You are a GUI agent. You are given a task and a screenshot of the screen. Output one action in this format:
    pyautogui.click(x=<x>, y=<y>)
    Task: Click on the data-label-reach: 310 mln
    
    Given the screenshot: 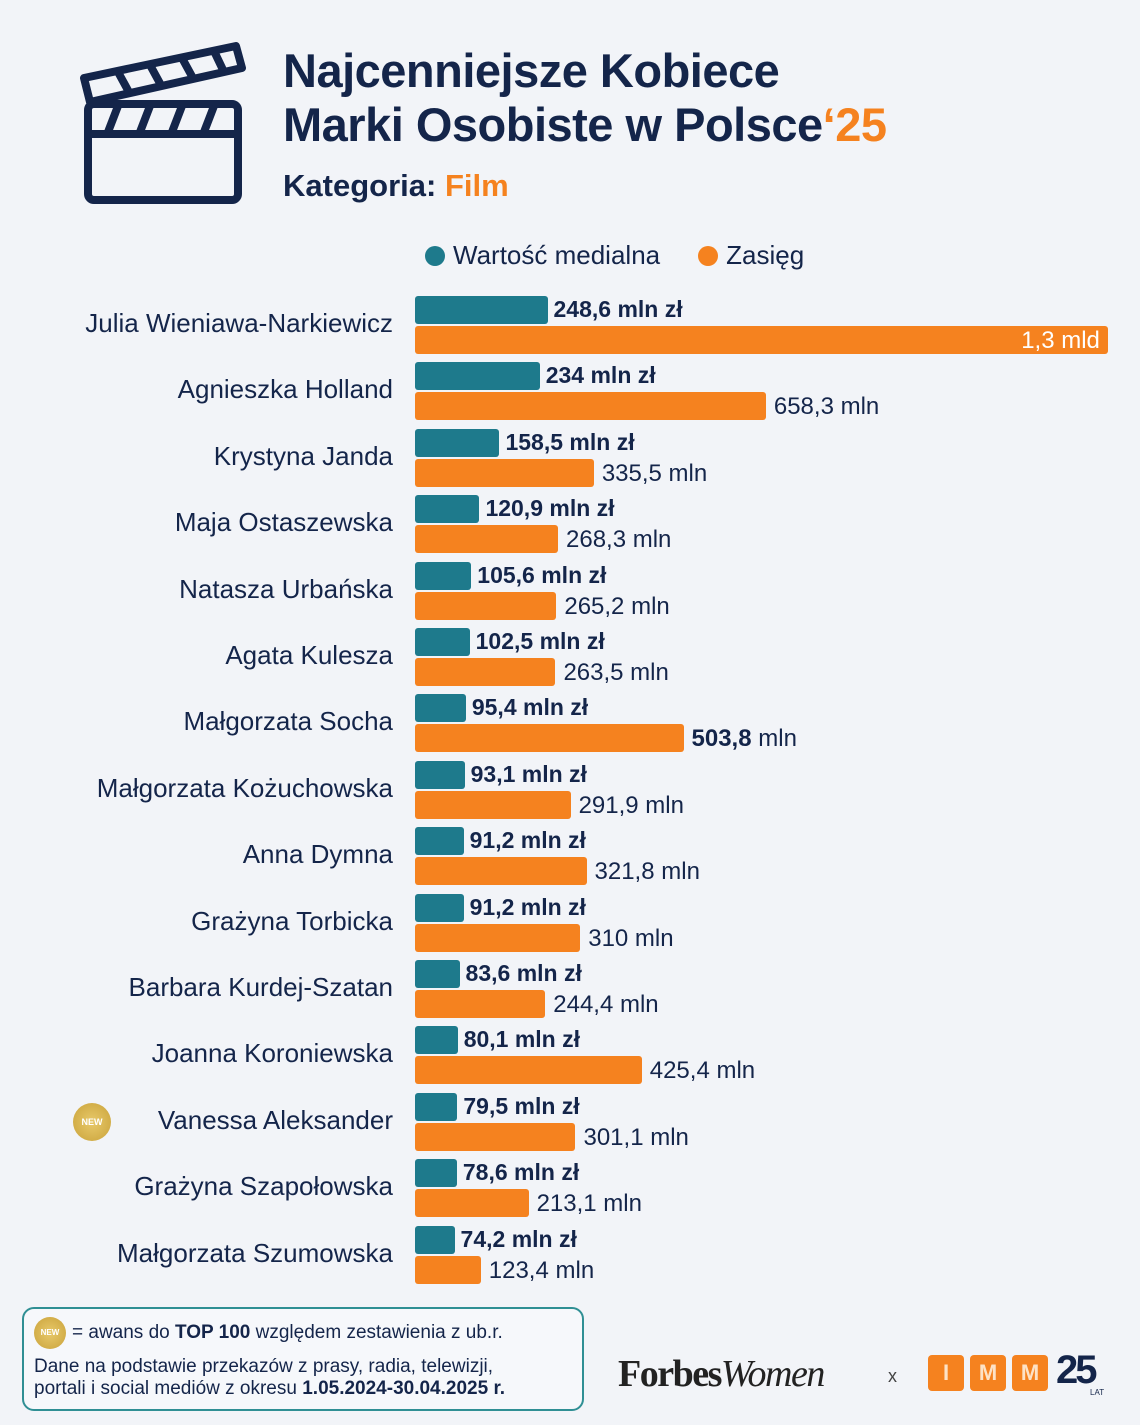 What is the action you would take?
    pyautogui.click(x=631, y=938)
    